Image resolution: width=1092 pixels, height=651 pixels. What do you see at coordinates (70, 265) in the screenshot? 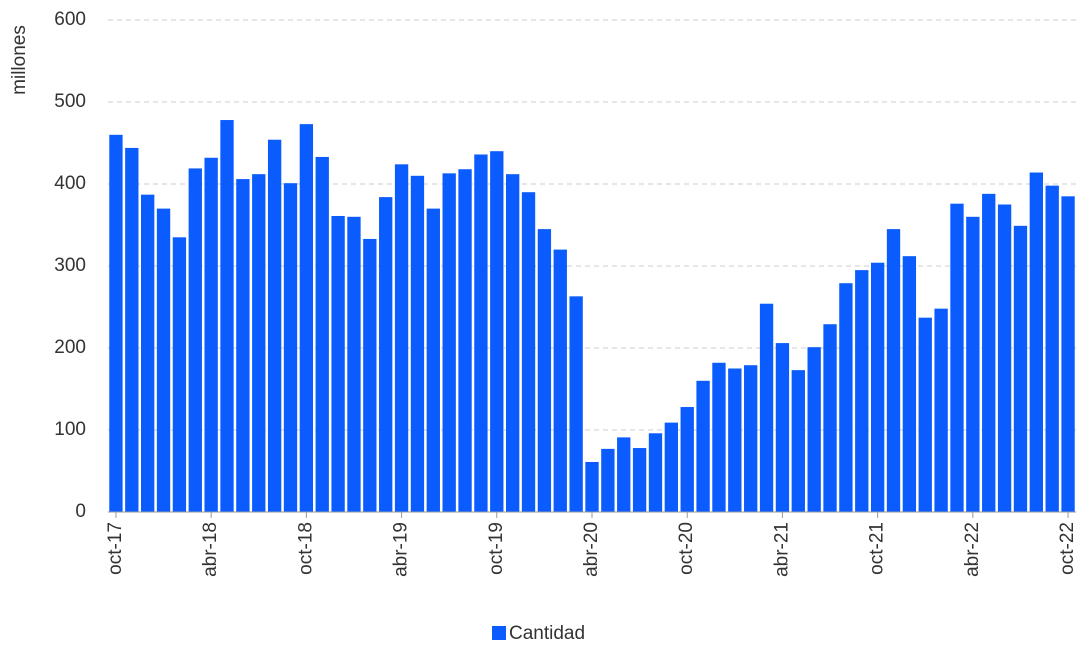
I see `y-tick-label: 300` at bounding box center [70, 265].